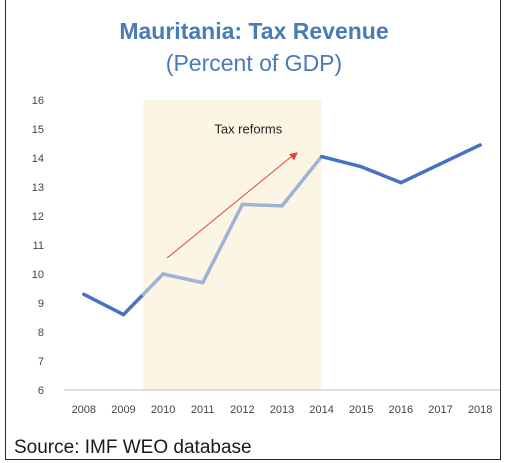  Describe the element at coordinates (293, 156) in the screenshot. I see `arrow-head` at that location.